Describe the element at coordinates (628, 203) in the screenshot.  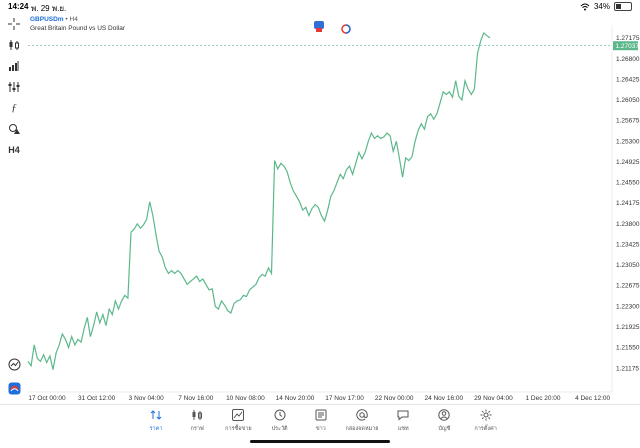
I see `y-tick-label: 1.24175` at that location.